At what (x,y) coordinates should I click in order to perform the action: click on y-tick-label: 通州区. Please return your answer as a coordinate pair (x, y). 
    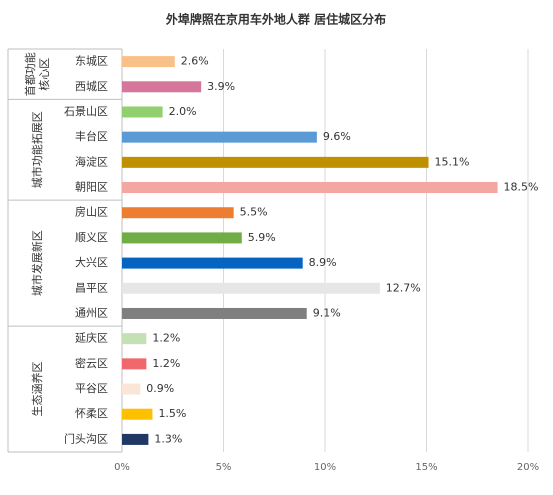
    Looking at the image, I should click on (91, 312).